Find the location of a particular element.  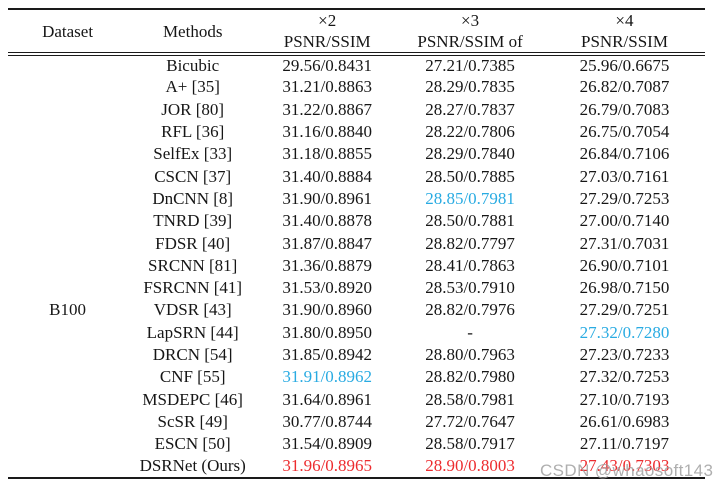

method-cell: DnCNN [8] is located at coordinates (193, 198).